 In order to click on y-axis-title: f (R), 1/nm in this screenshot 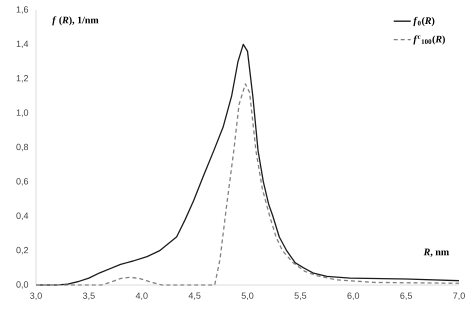, I will do `click(75, 21)`.